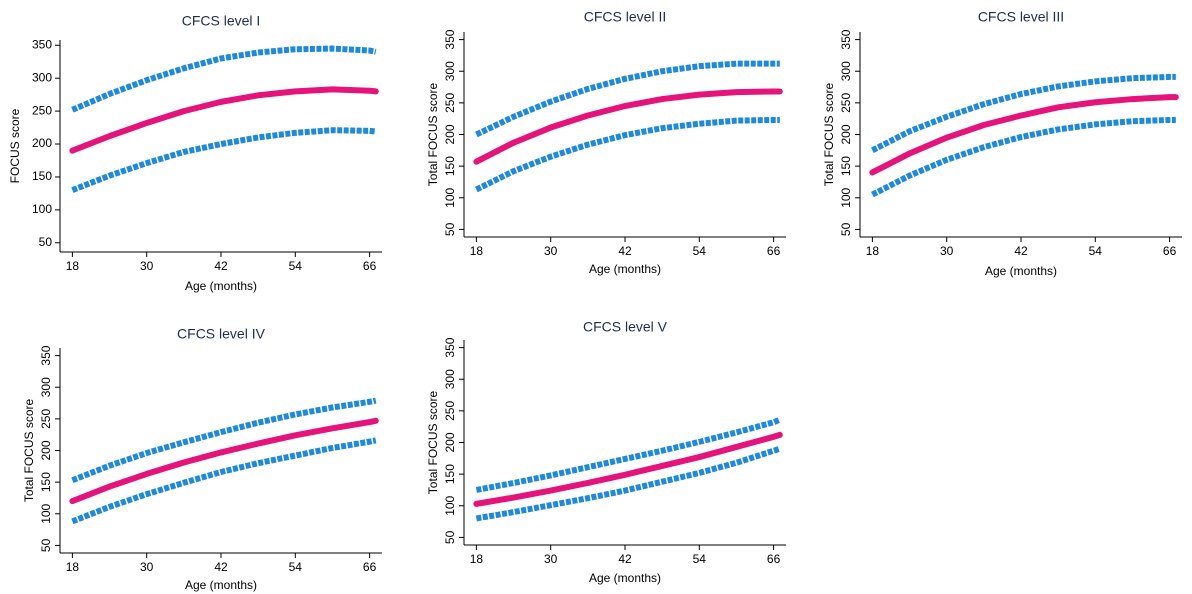  Describe the element at coordinates (221, 334) in the screenshot. I see `panel-title: CFCS level IV` at that location.